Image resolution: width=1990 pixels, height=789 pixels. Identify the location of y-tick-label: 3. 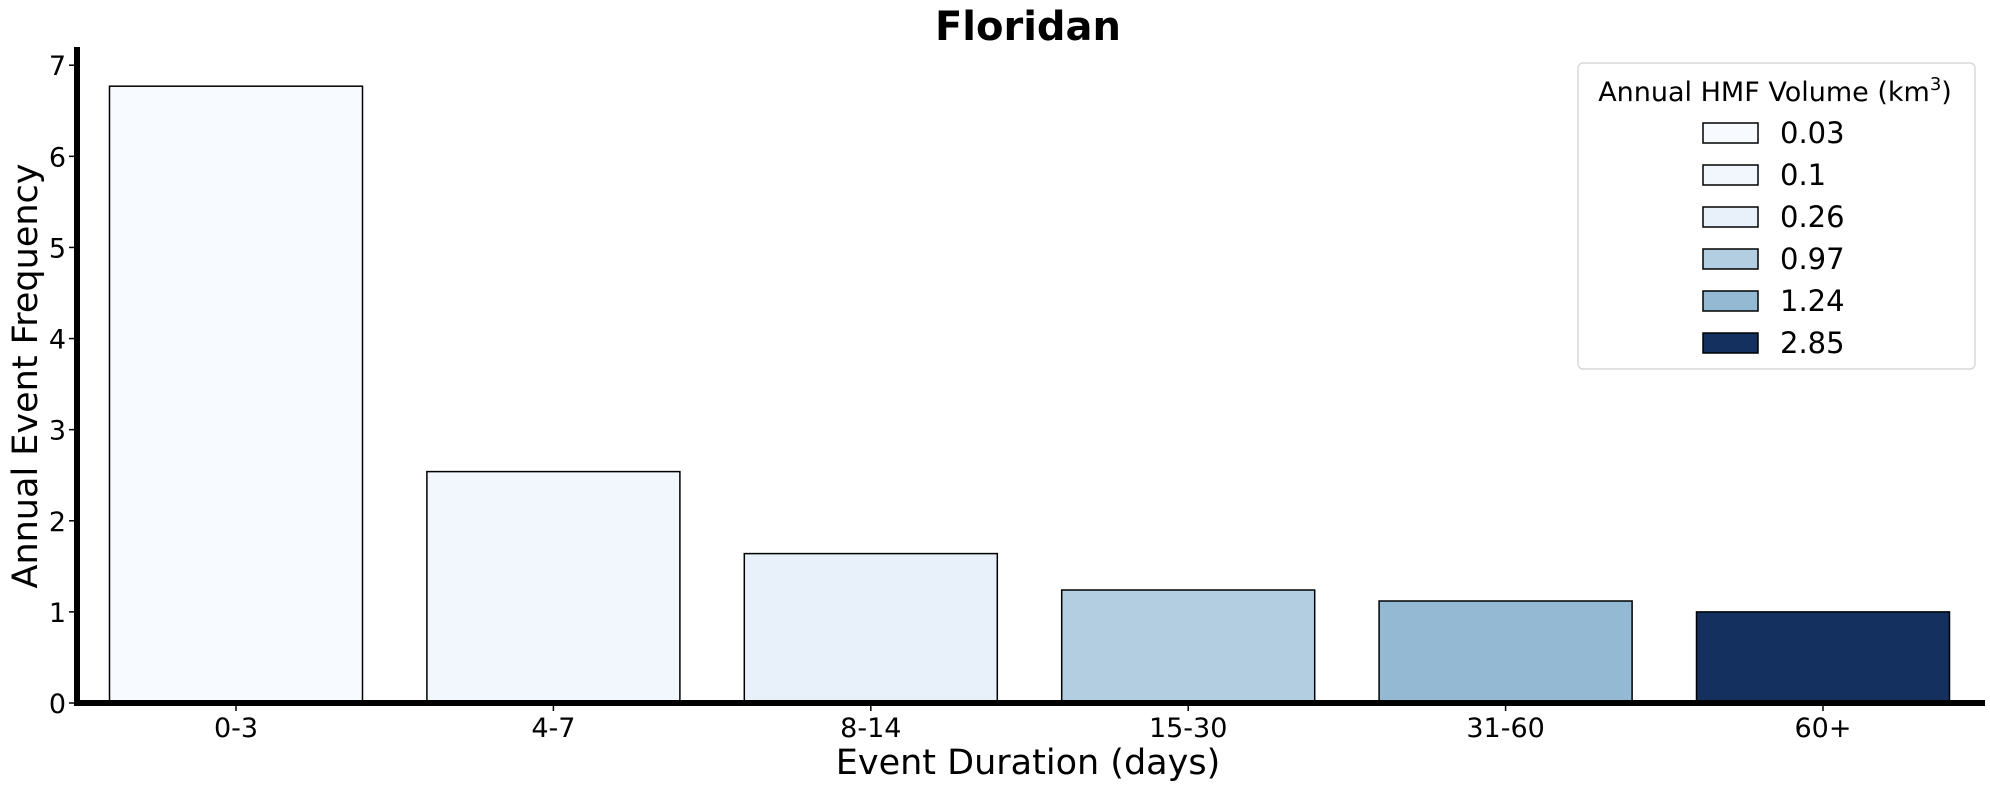
(57, 431).